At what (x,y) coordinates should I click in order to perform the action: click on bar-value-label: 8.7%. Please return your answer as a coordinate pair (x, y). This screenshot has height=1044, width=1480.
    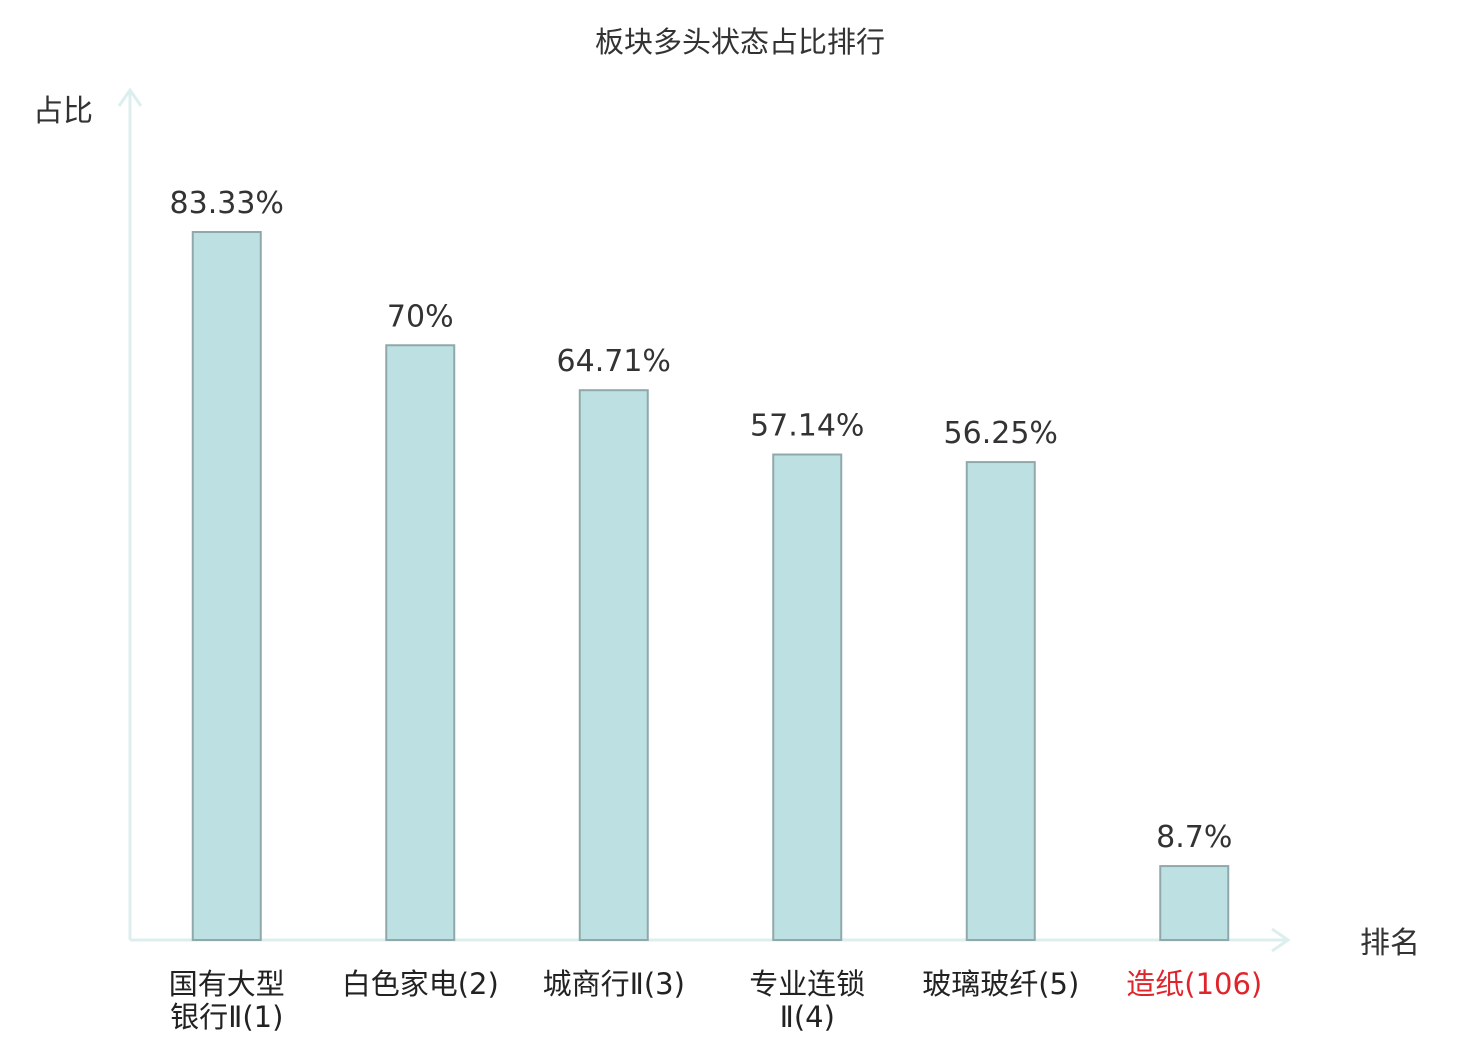
    Looking at the image, I should click on (1194, 837).